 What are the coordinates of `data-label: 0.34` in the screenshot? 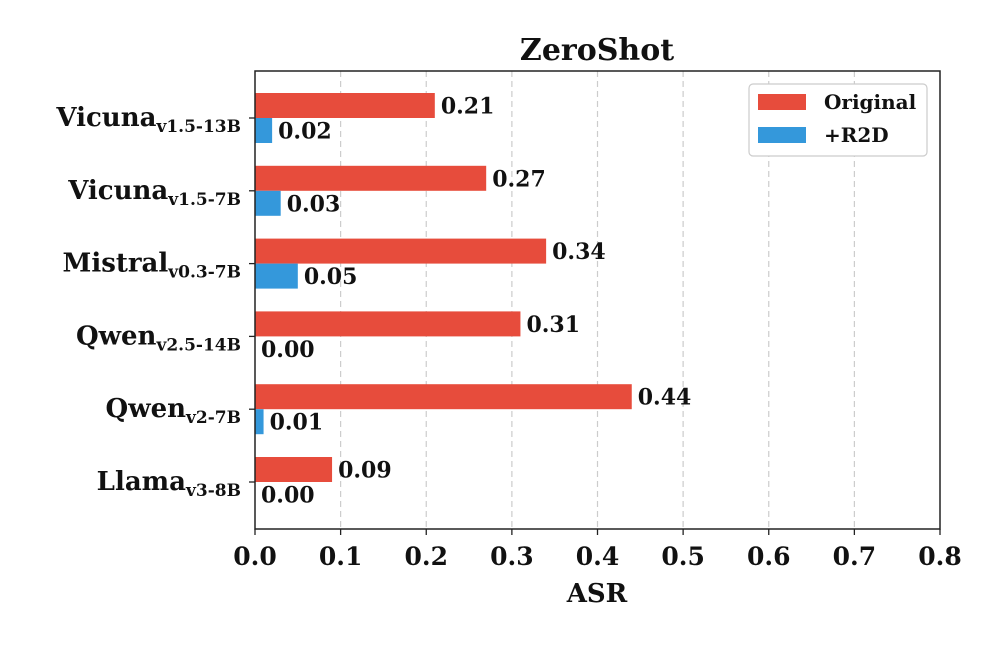 It's located at (579, 252).